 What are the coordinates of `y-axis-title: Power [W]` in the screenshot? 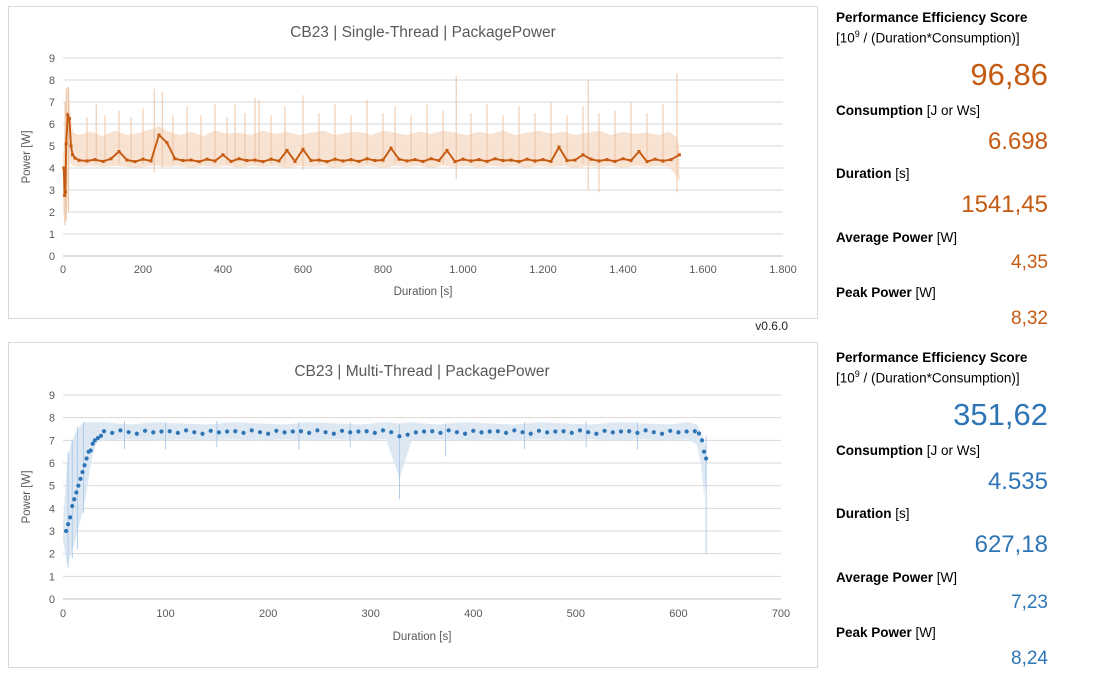 It's located at (27, 496).